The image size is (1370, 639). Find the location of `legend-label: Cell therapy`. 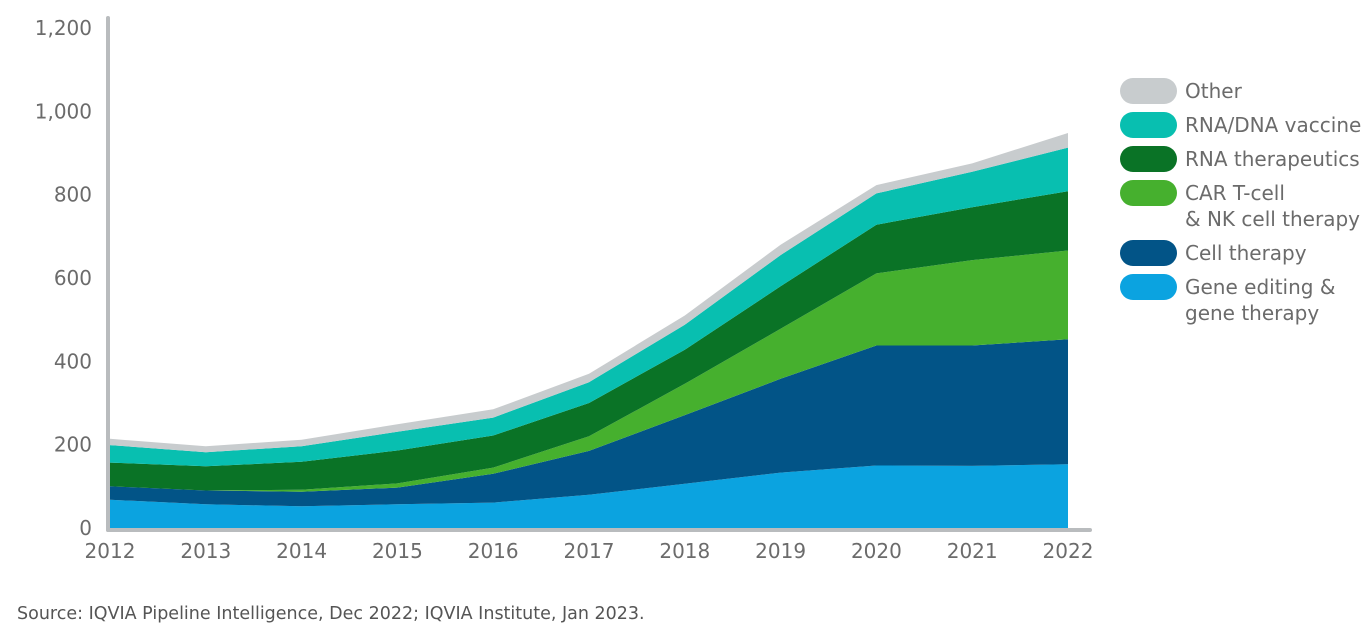

legend-label: Cell therapy is located at coordinates (1246, 253).